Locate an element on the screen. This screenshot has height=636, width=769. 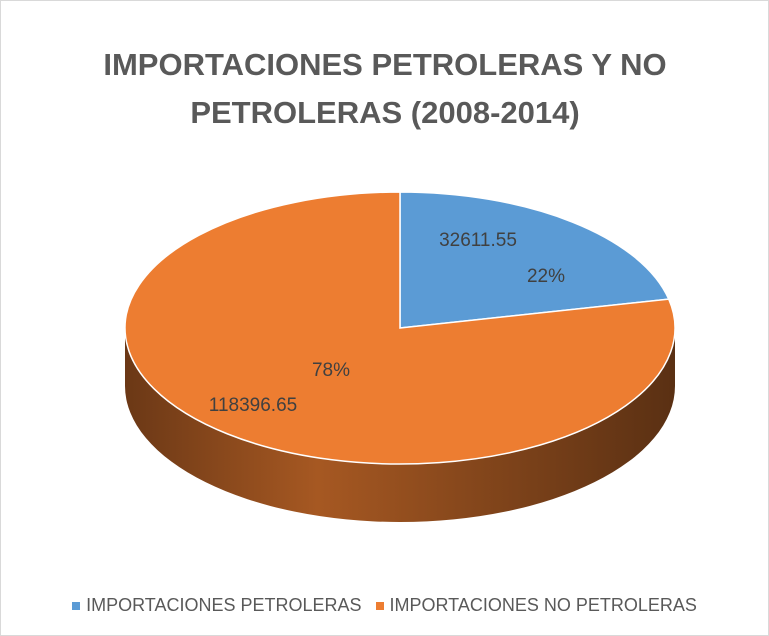
pie-slice is located at coordinates (534, 260).